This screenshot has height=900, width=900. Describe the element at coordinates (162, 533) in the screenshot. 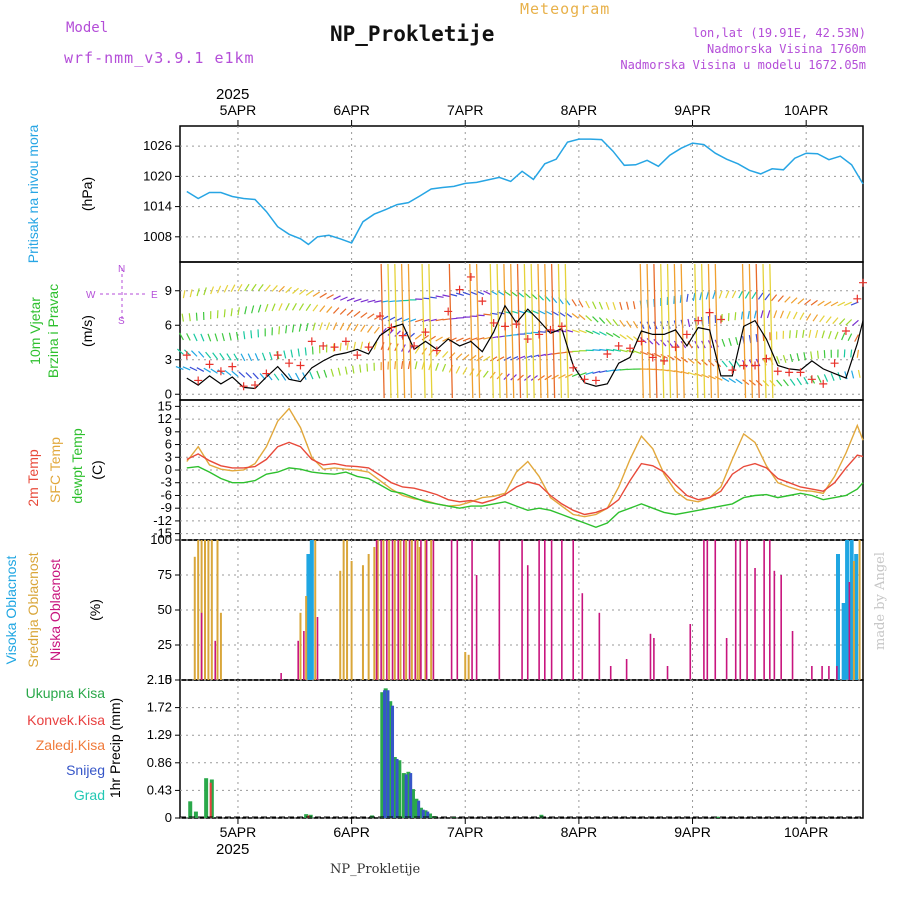

I see `temp-tick-label: -15` at that location.